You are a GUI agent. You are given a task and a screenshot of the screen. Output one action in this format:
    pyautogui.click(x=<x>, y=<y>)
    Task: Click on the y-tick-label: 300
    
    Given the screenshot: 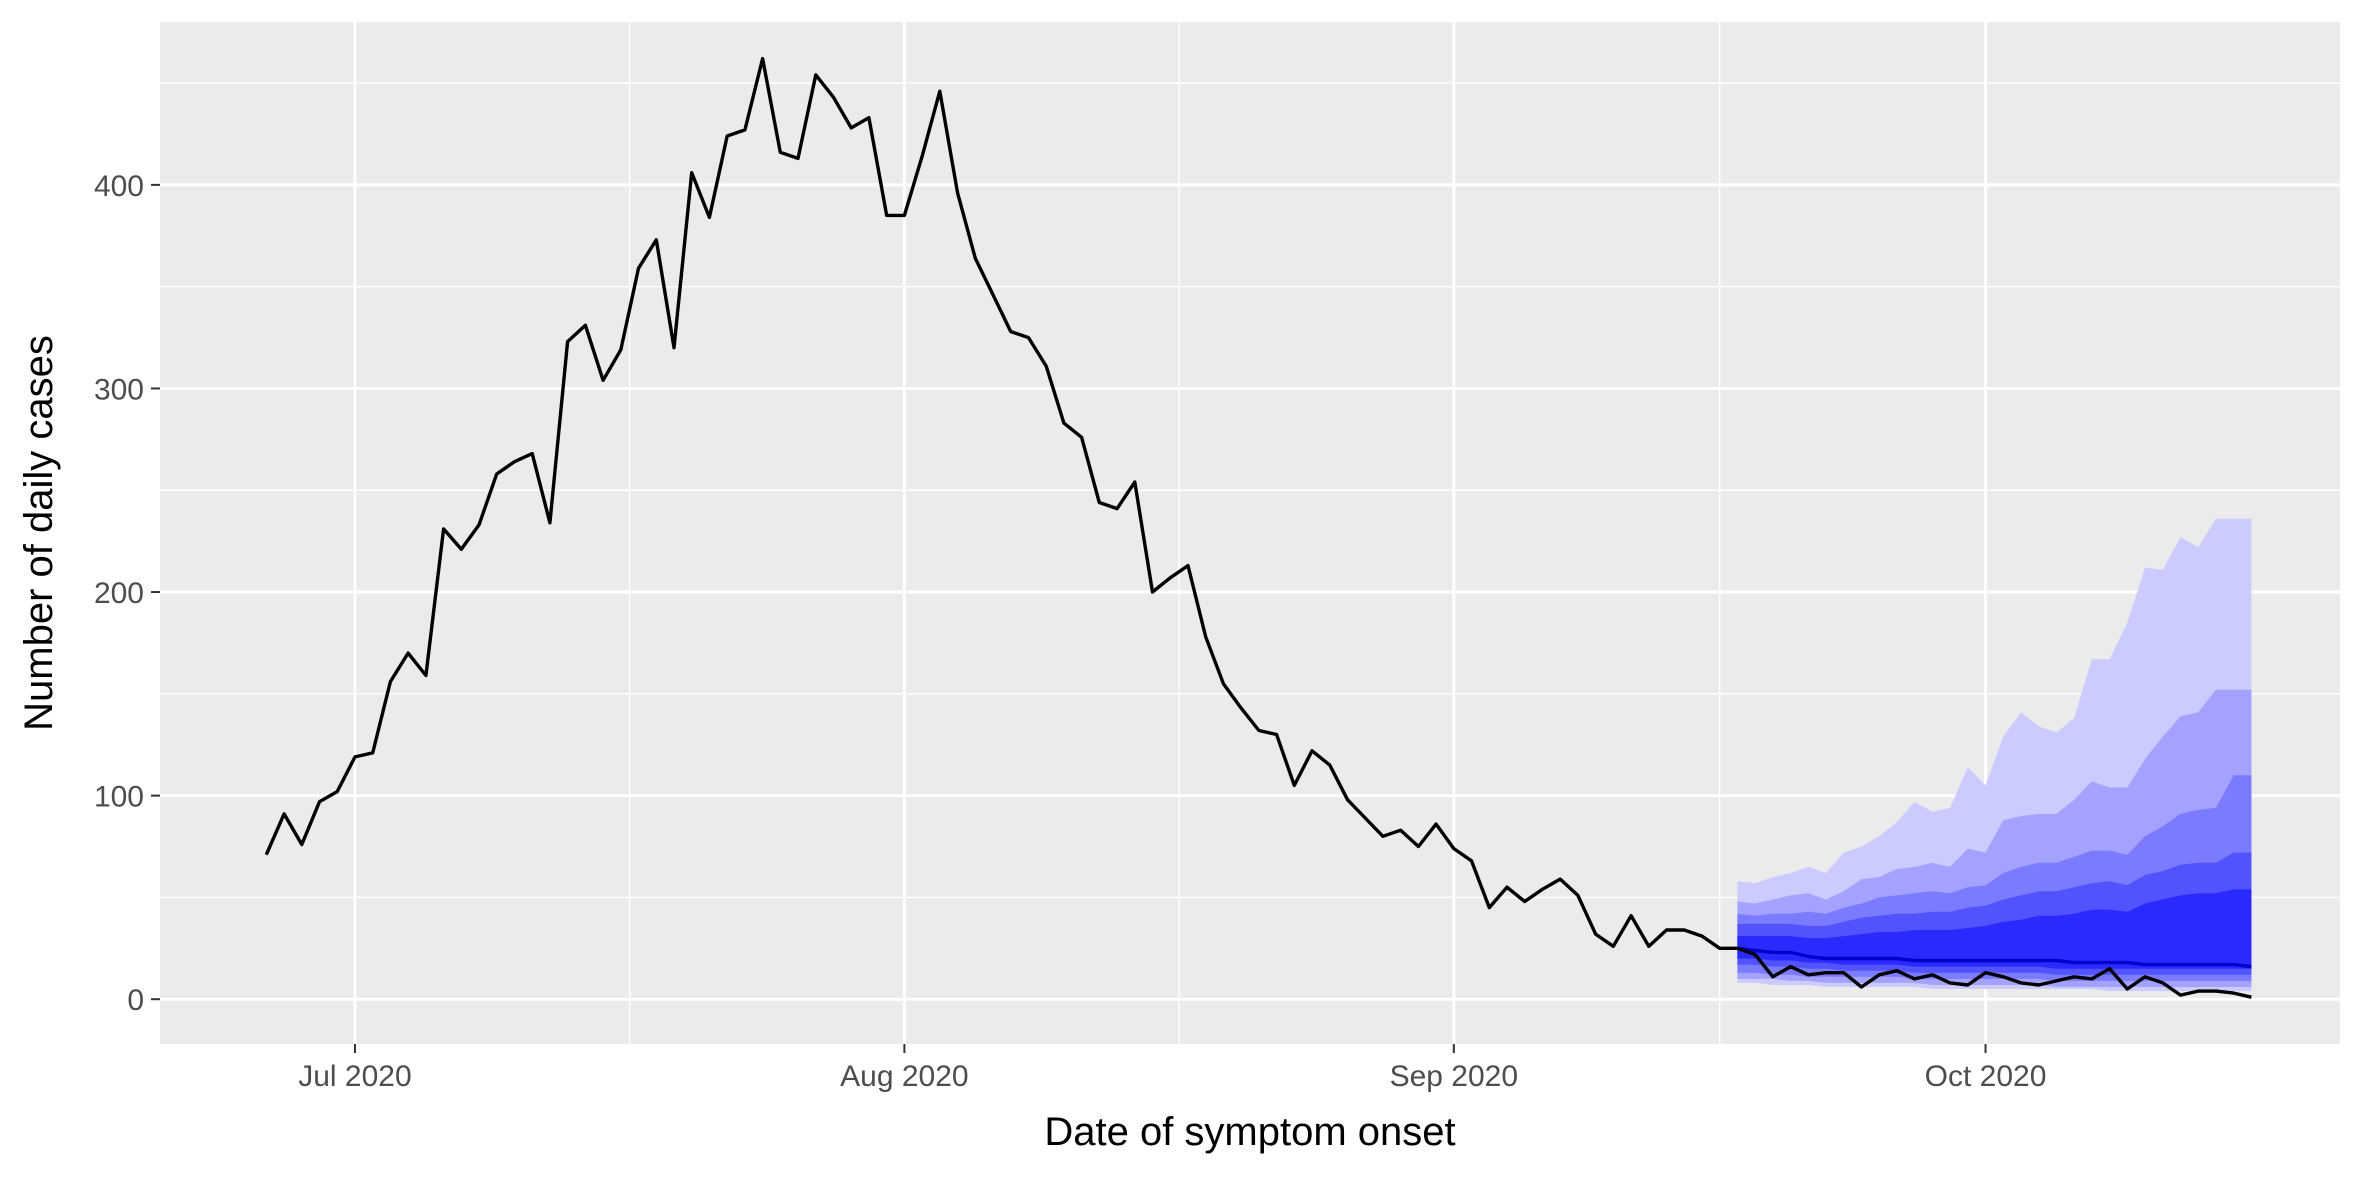 What is the action you would take?
    pyautogui.click(x=119, y=389)
    